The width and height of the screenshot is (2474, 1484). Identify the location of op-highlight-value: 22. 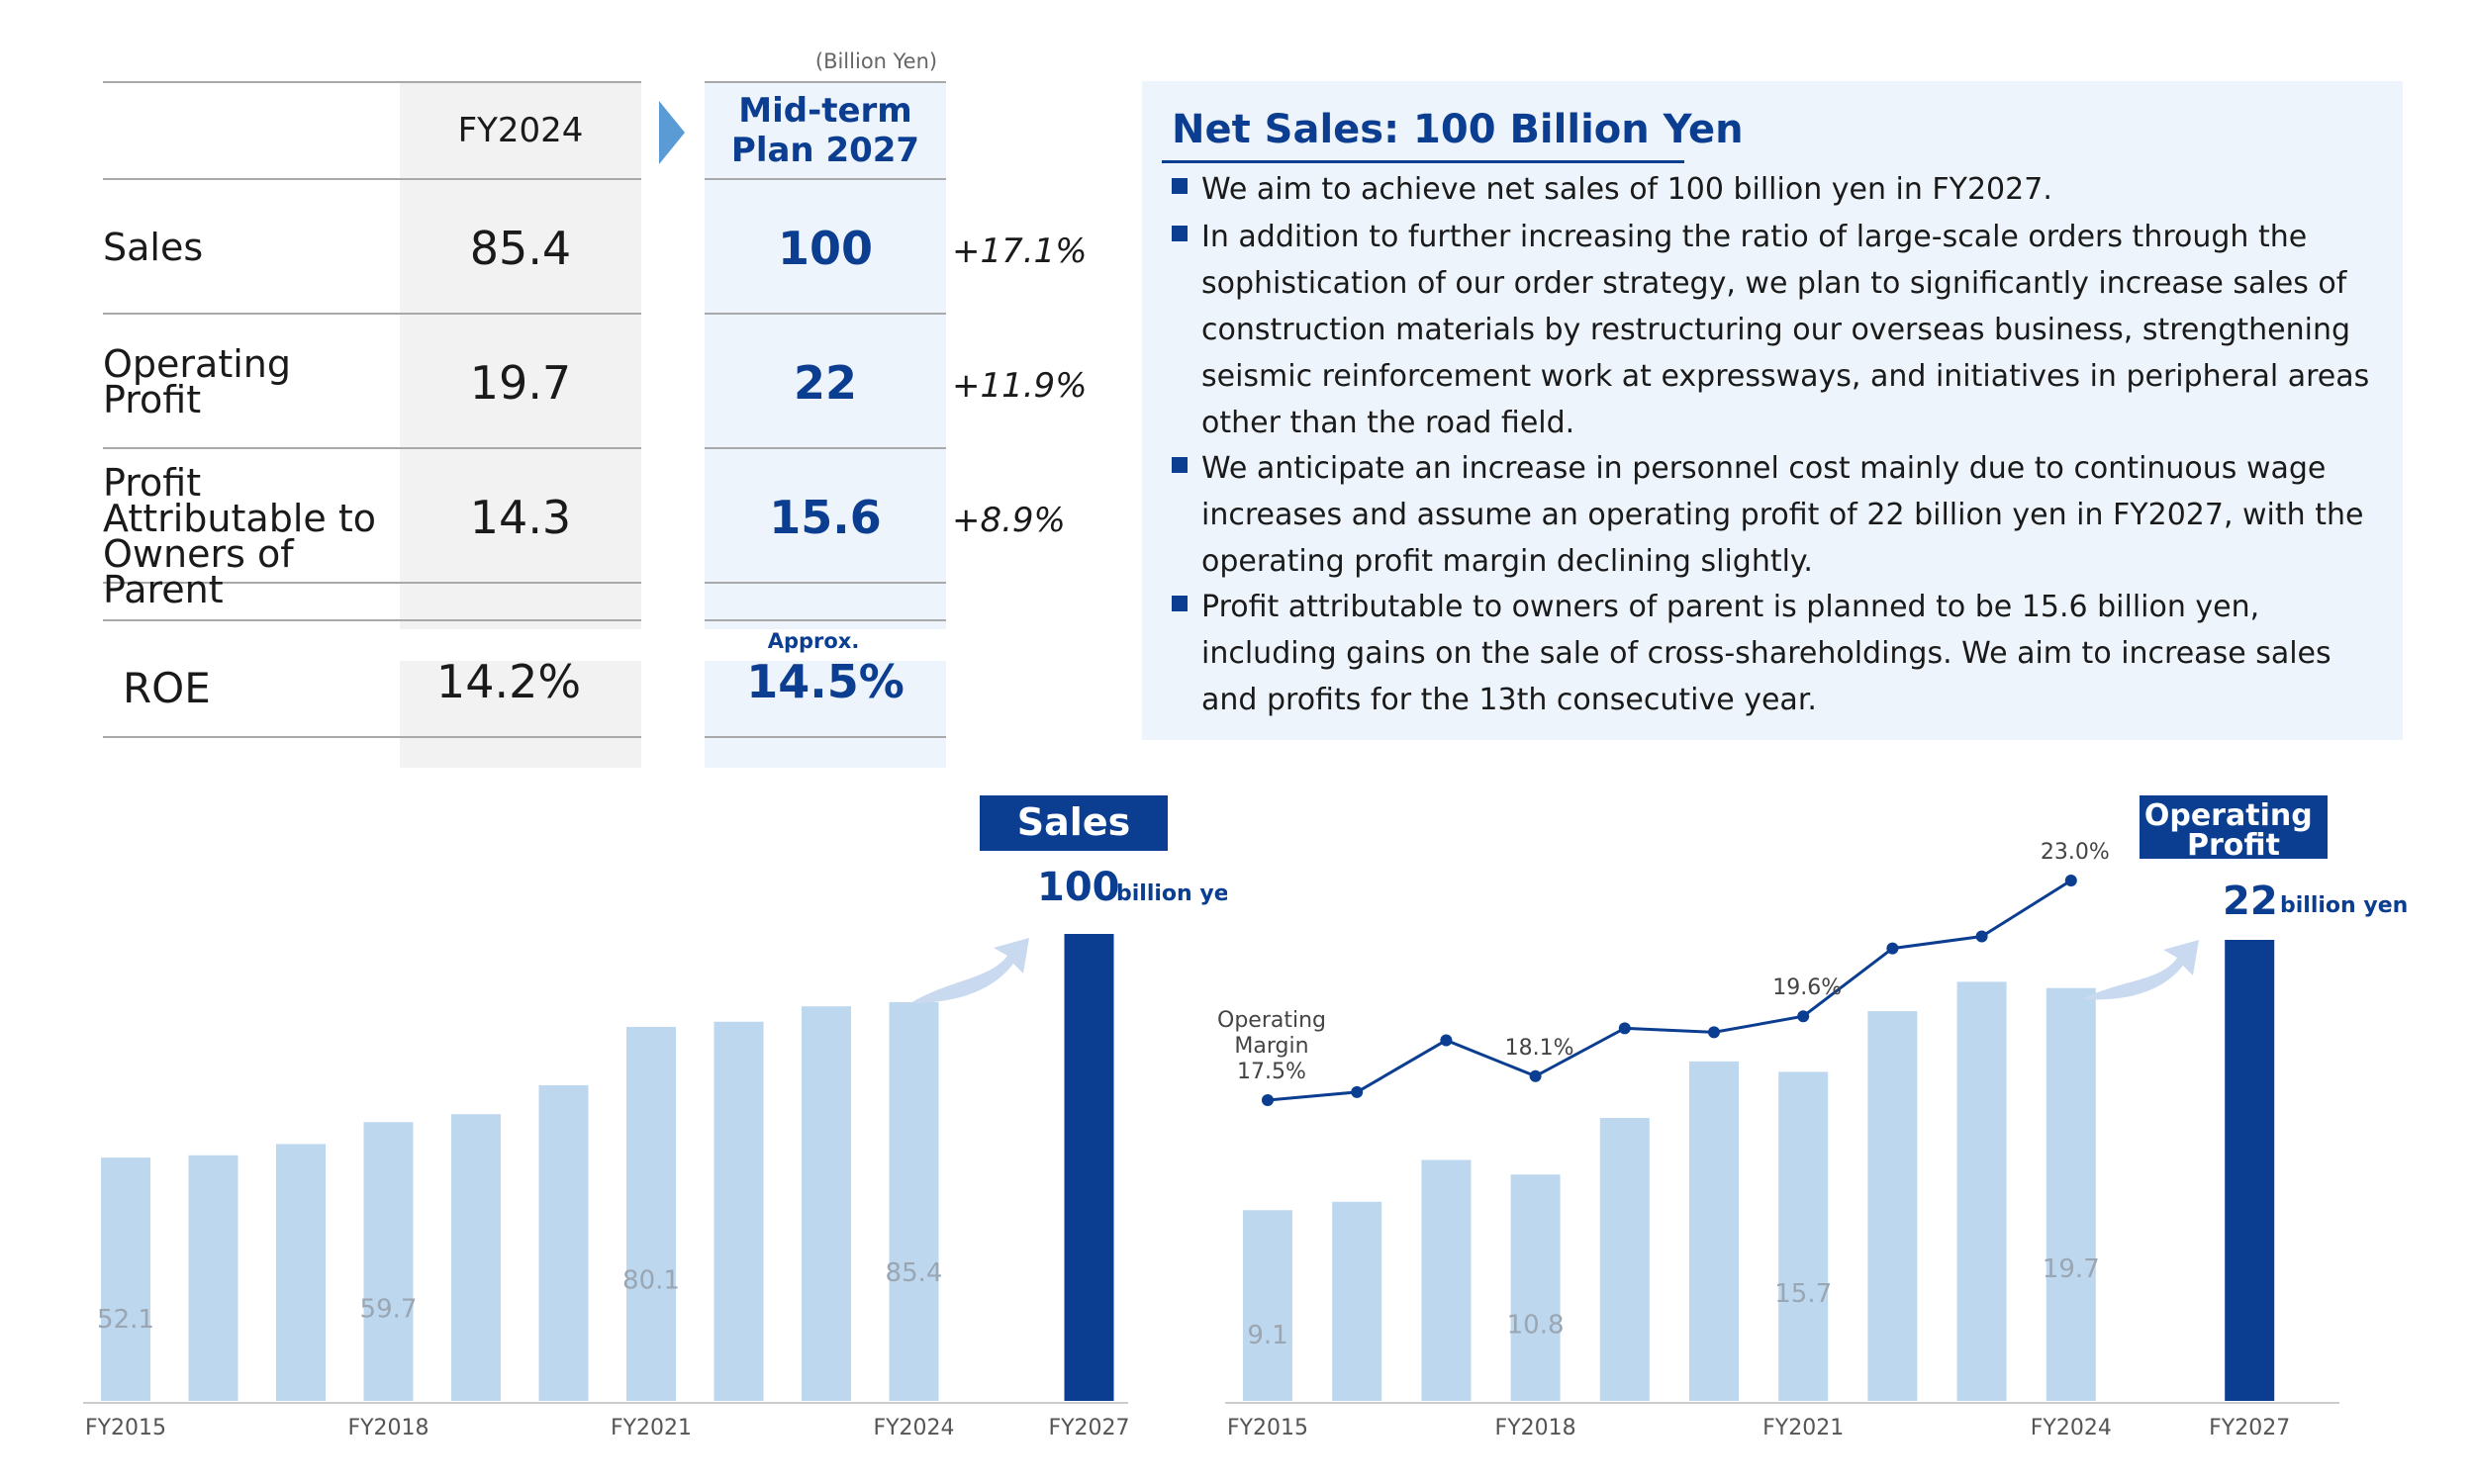
(2250, 901).